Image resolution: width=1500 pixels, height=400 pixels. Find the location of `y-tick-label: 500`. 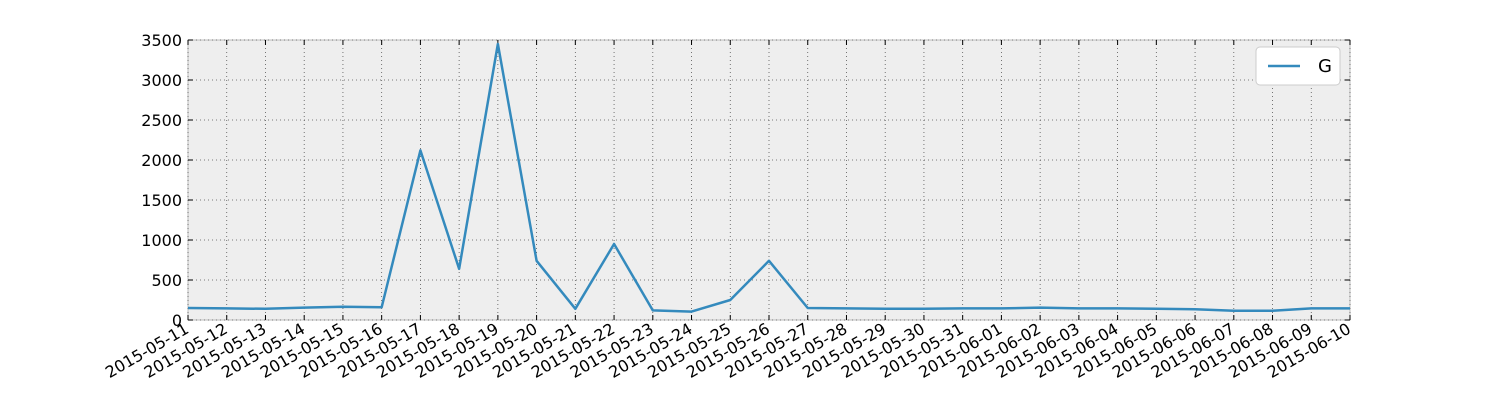

y-tick-label: 500 is located at coordinates (166, 280).